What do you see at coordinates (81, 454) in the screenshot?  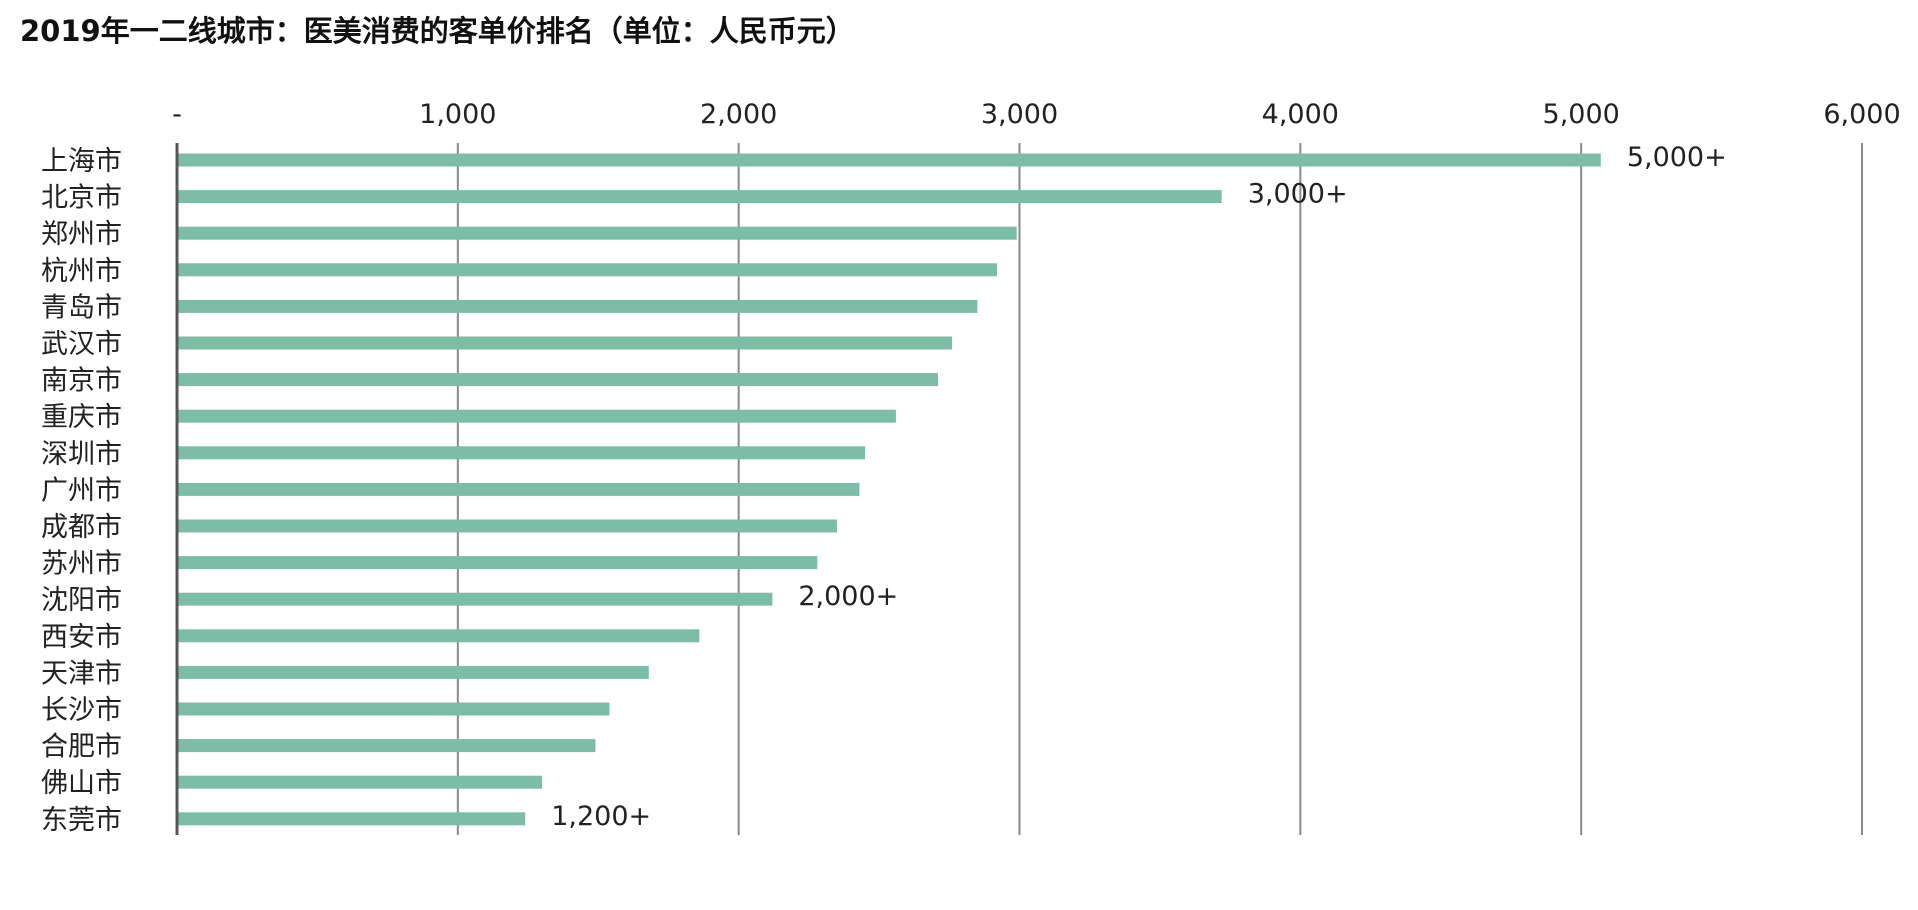 I see `category-label: 深圳市` at bounding box center [81, 454].